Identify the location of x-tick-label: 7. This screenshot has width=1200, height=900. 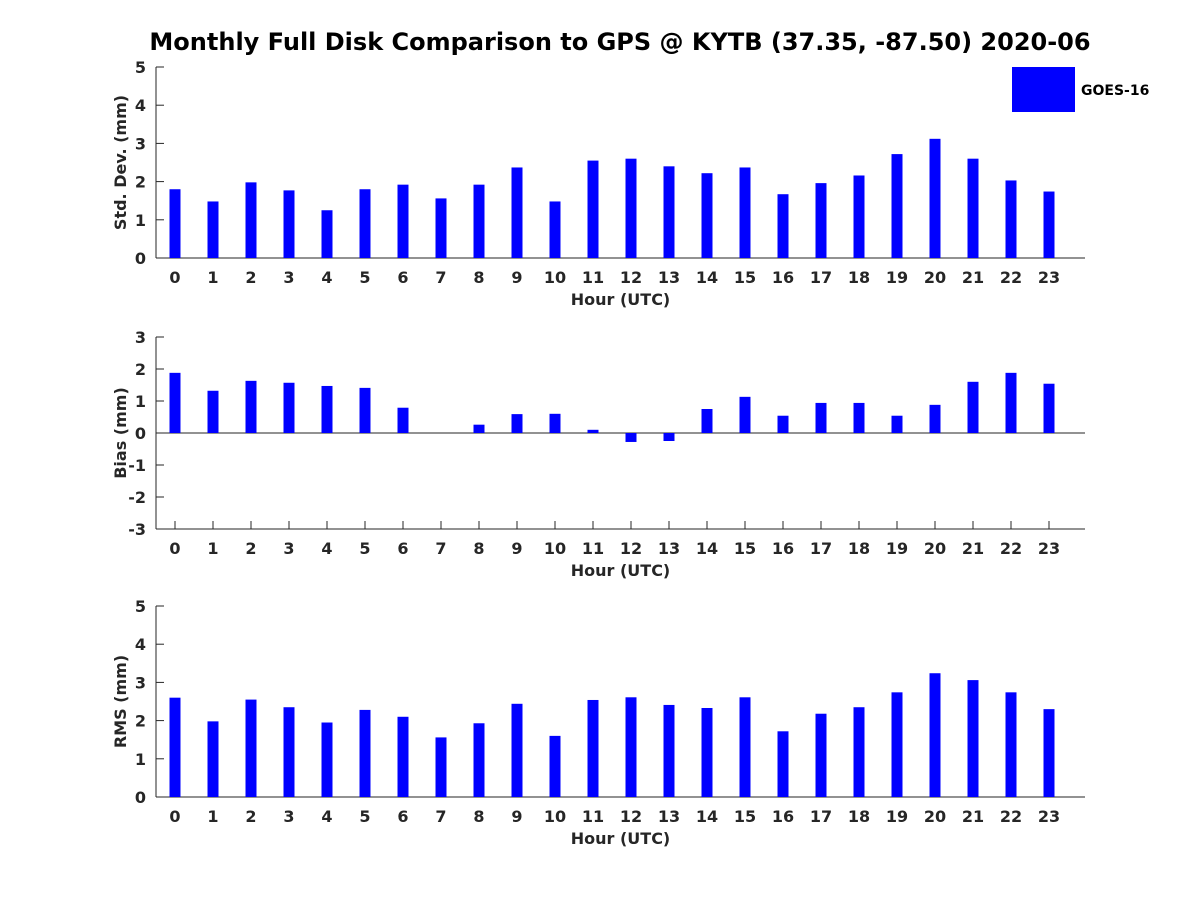
(440, 548).